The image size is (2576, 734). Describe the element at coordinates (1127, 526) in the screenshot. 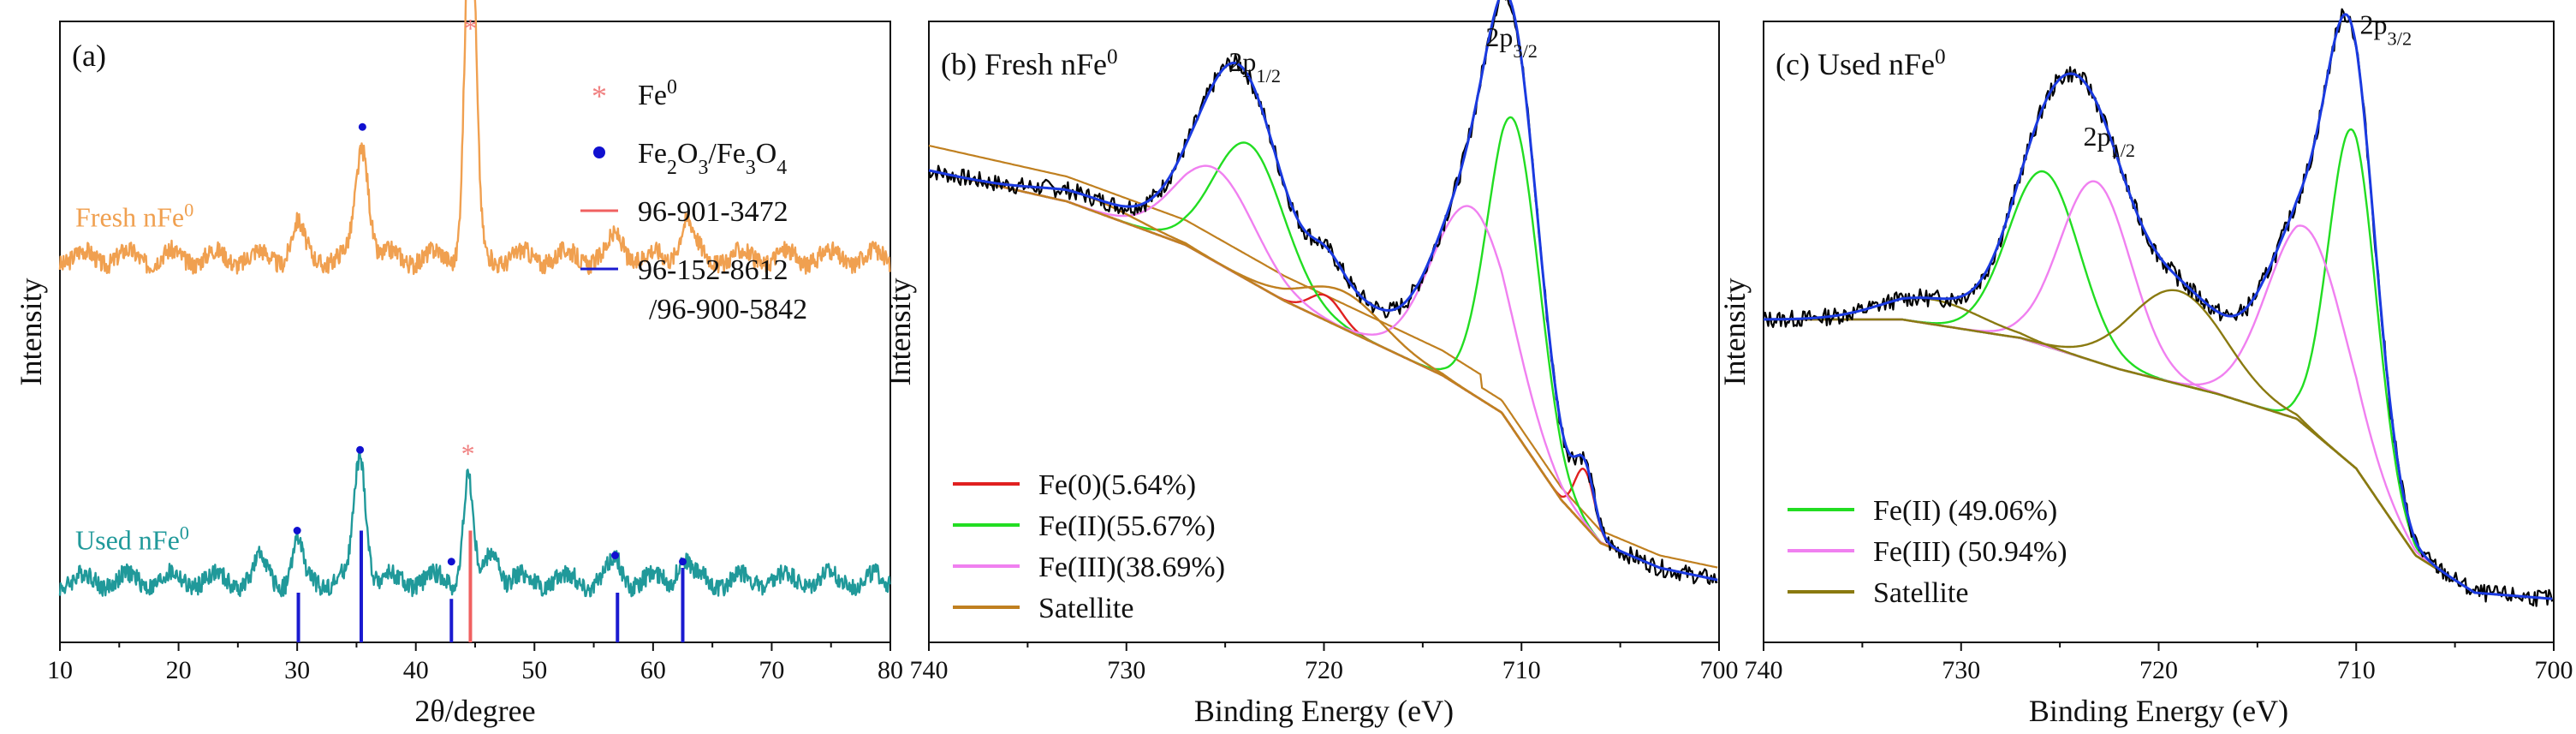

I see `legend-label: Fe(II)(55.67%)` at that location.